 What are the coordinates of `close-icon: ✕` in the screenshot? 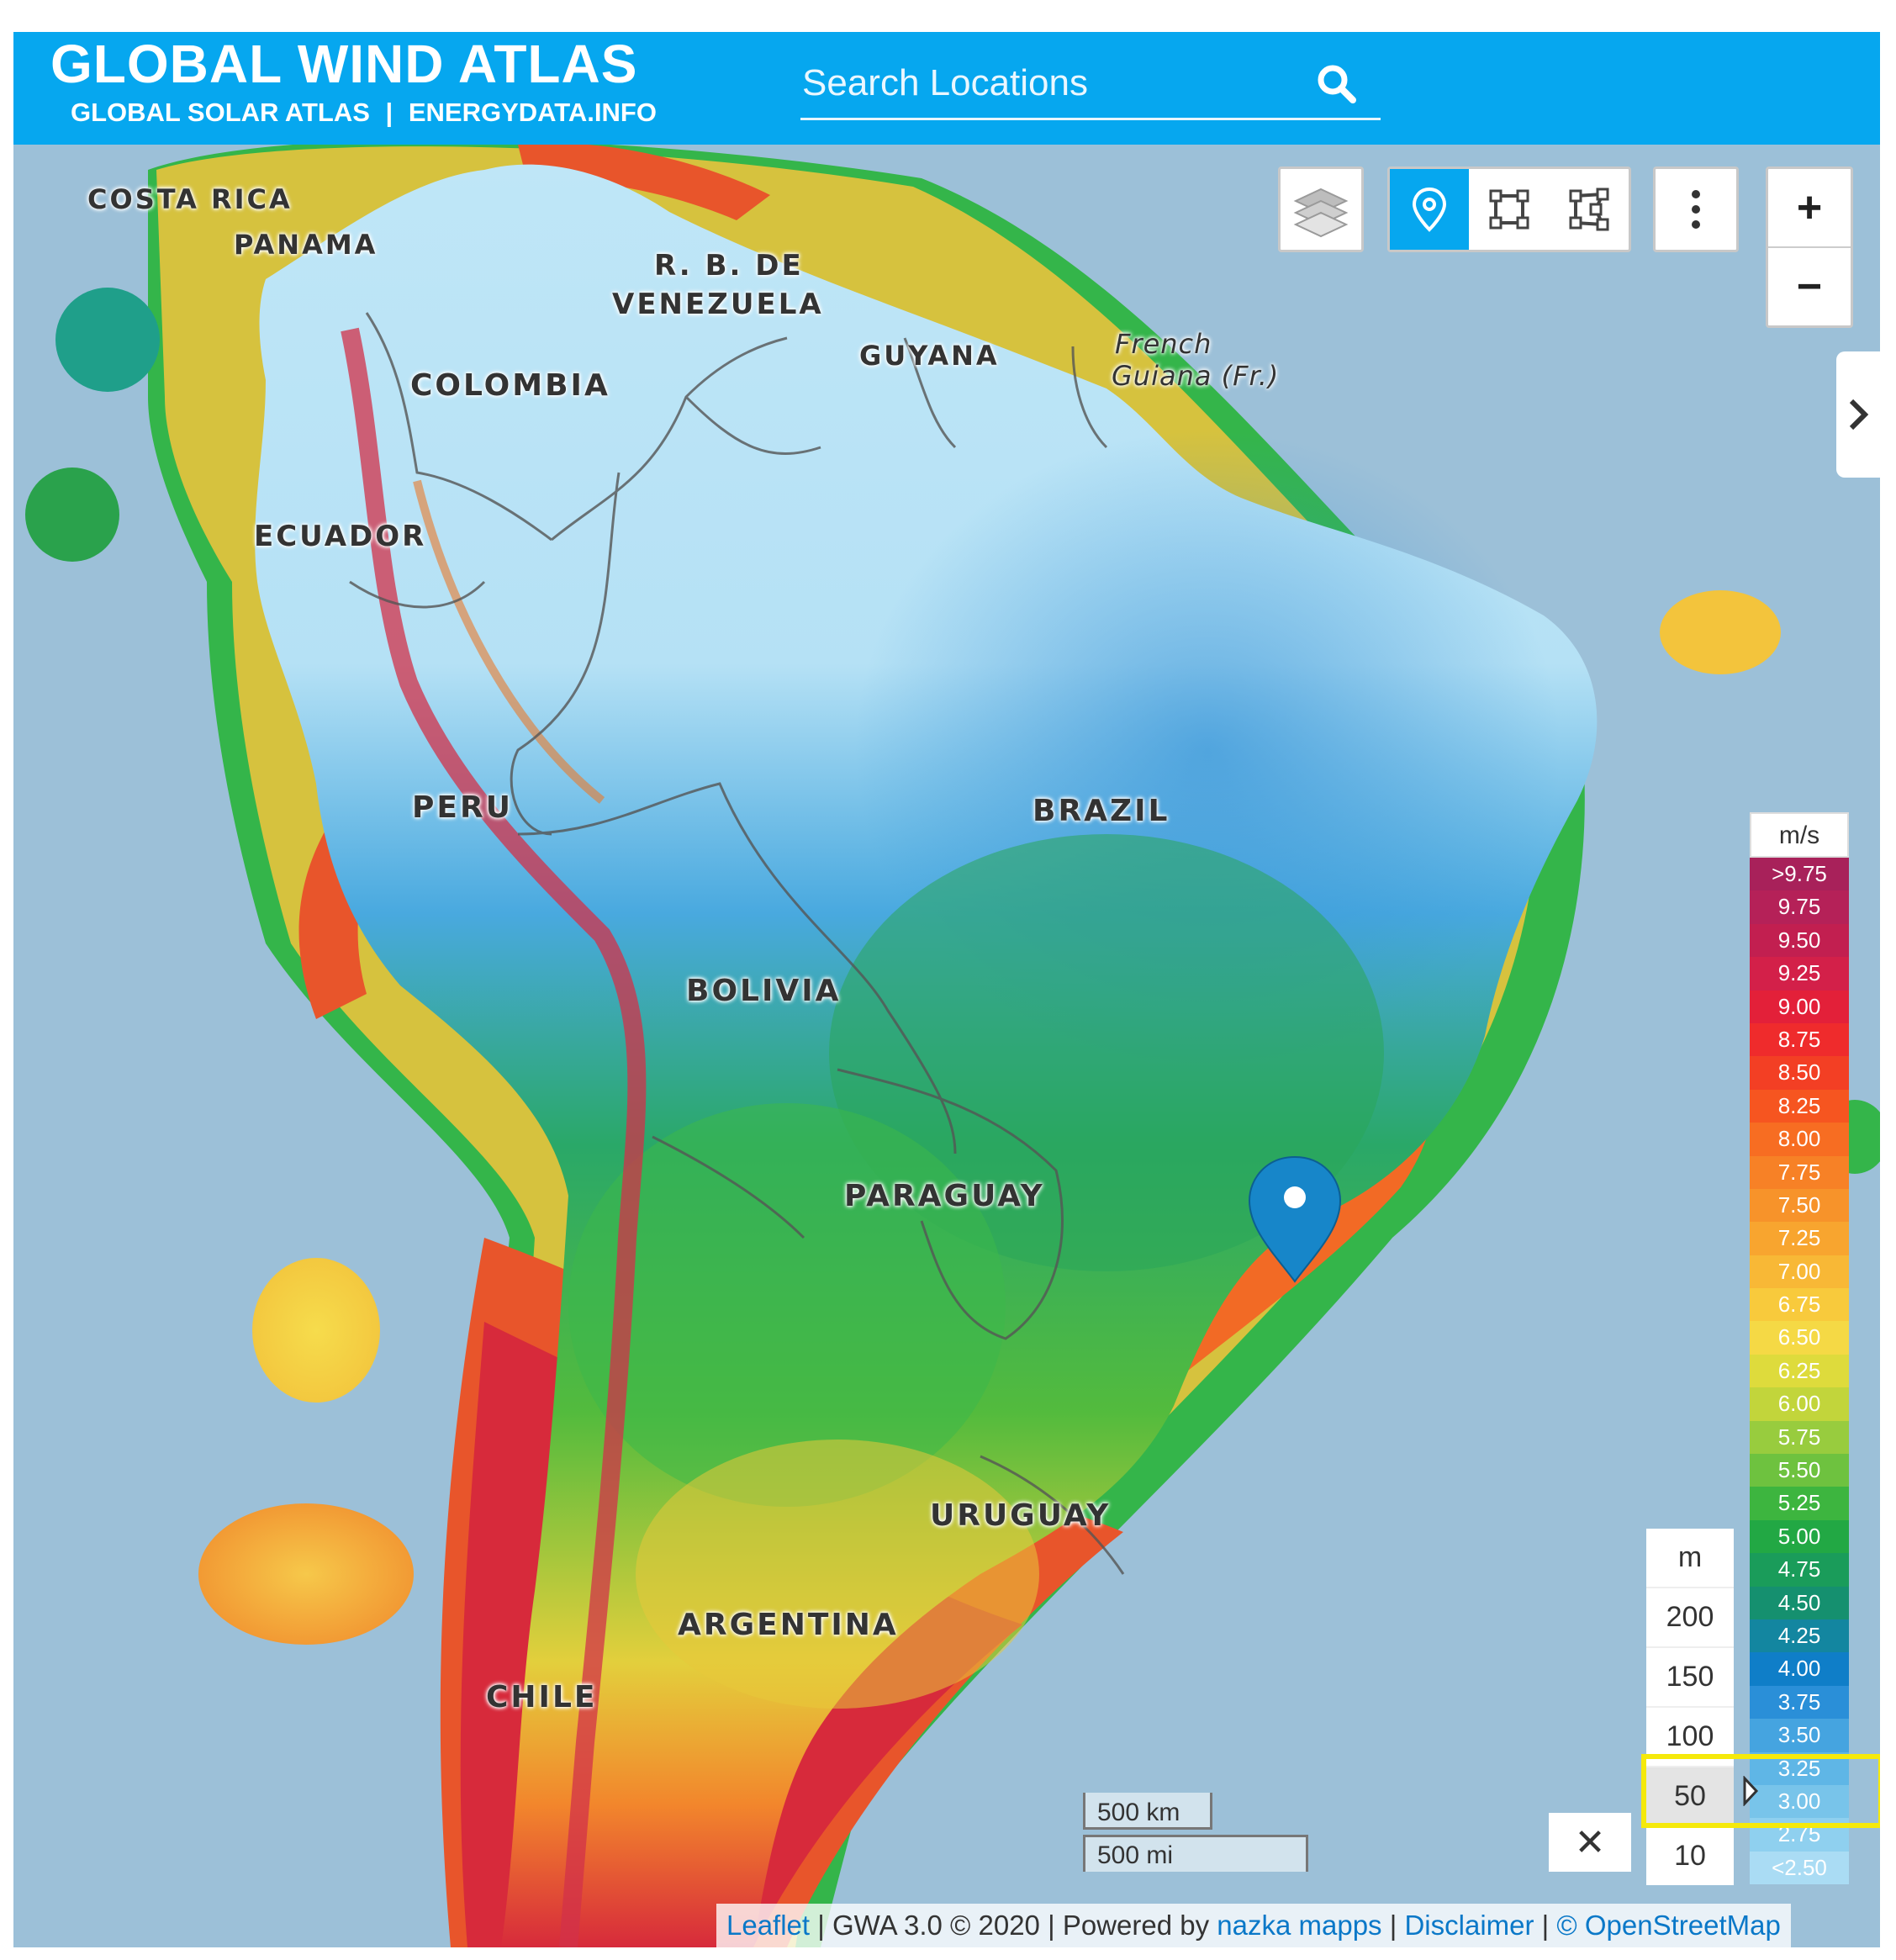 It's located at (1590, 1842).